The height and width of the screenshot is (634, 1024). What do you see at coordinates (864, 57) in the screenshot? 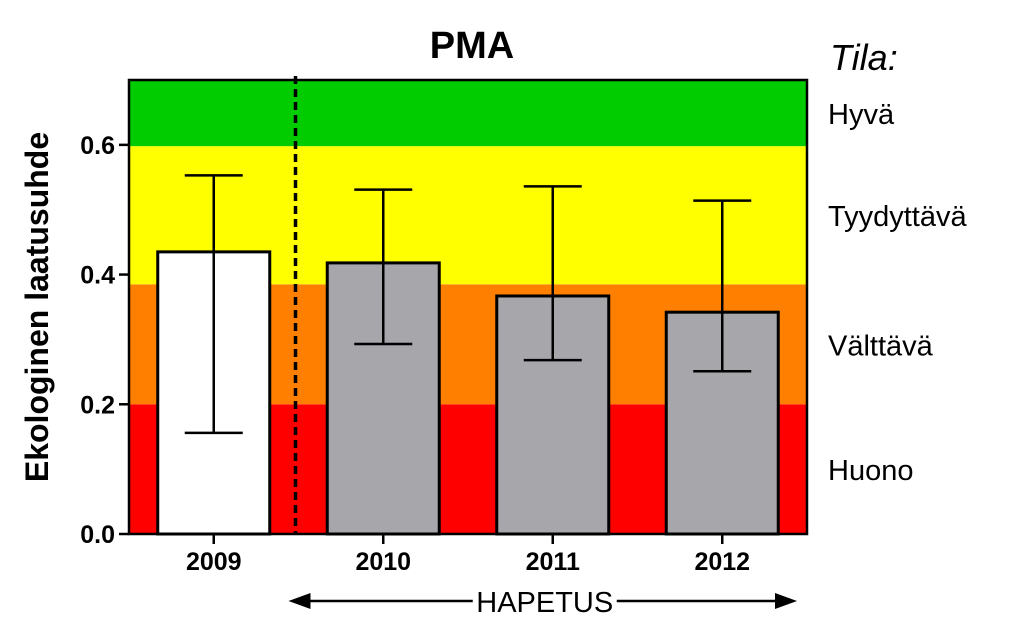
I see `legend-title: Tila:` at bounding box center [864, 57].